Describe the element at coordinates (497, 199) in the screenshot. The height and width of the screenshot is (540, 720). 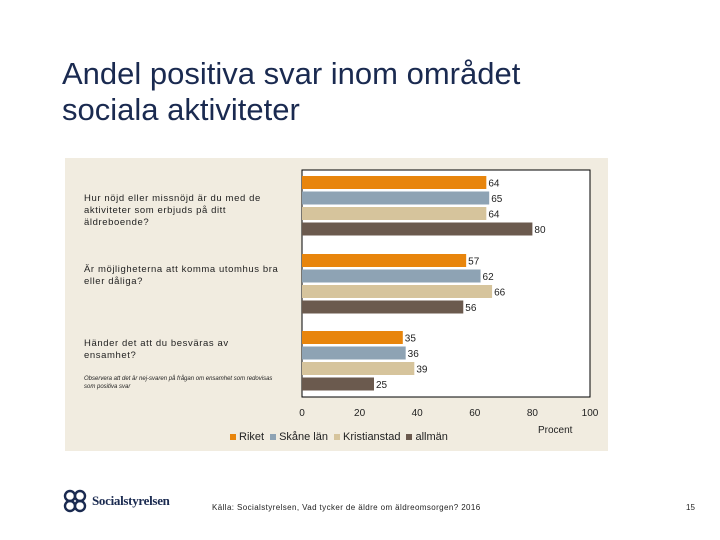
I see `data-label-0-1: 65` at that location.